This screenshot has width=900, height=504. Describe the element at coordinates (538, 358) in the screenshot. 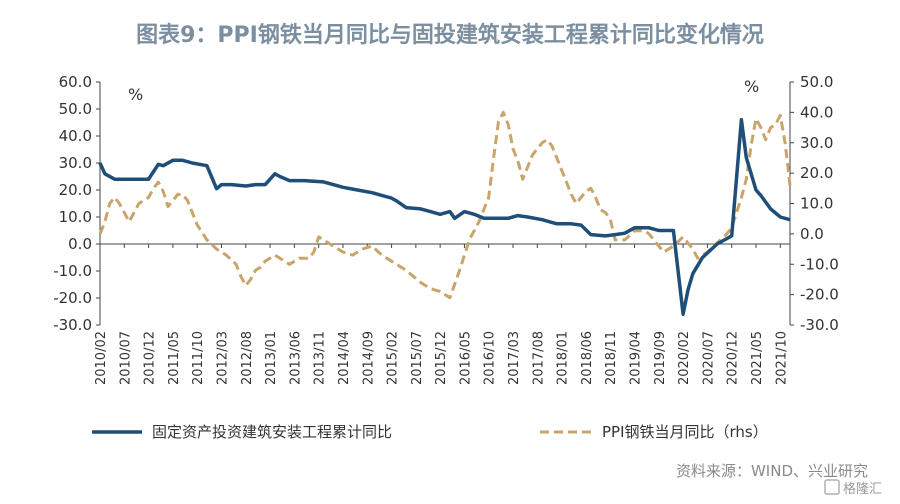

I see `x-tick-label: 2017/08` at that location.